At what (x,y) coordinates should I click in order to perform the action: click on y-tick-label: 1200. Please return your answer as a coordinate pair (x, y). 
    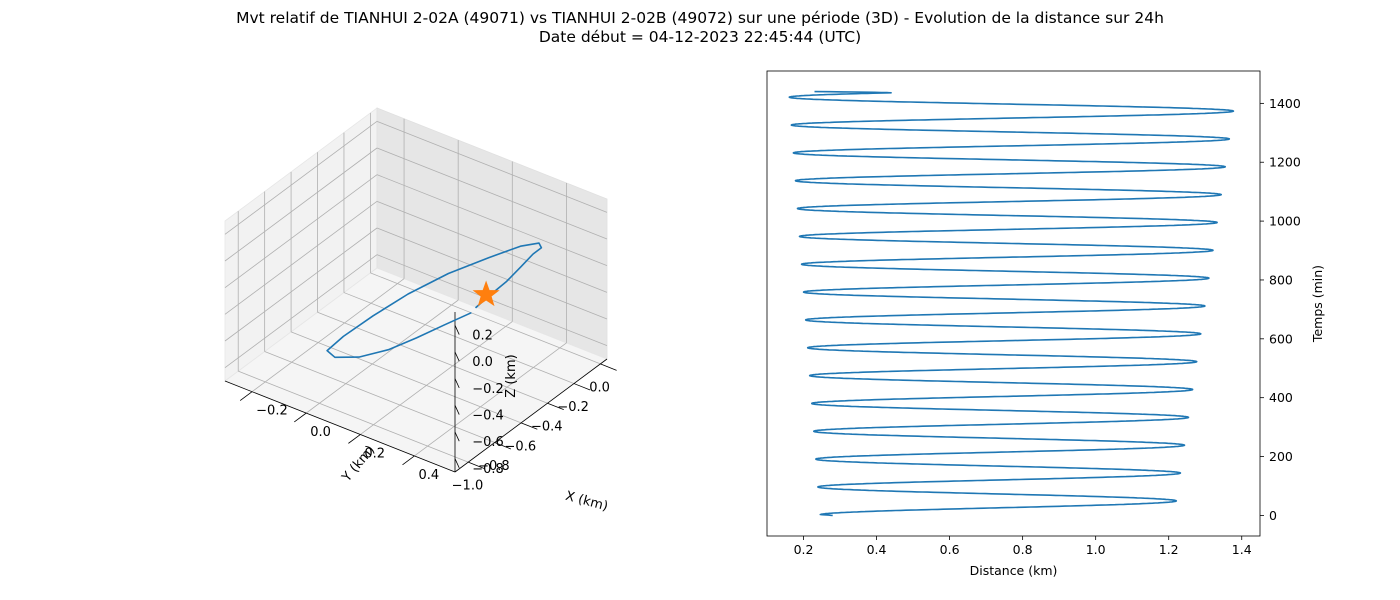
    Looking at the image, I should click on (1285, 162).